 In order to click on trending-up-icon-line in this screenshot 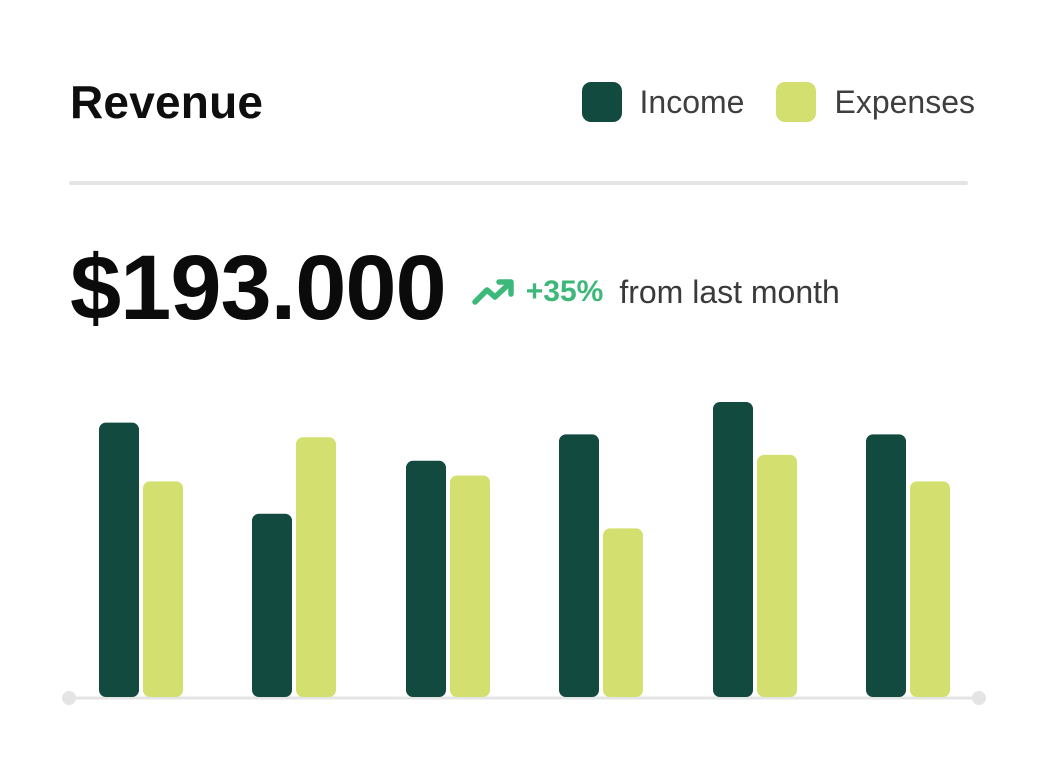, I will do `click(492, 292)`.